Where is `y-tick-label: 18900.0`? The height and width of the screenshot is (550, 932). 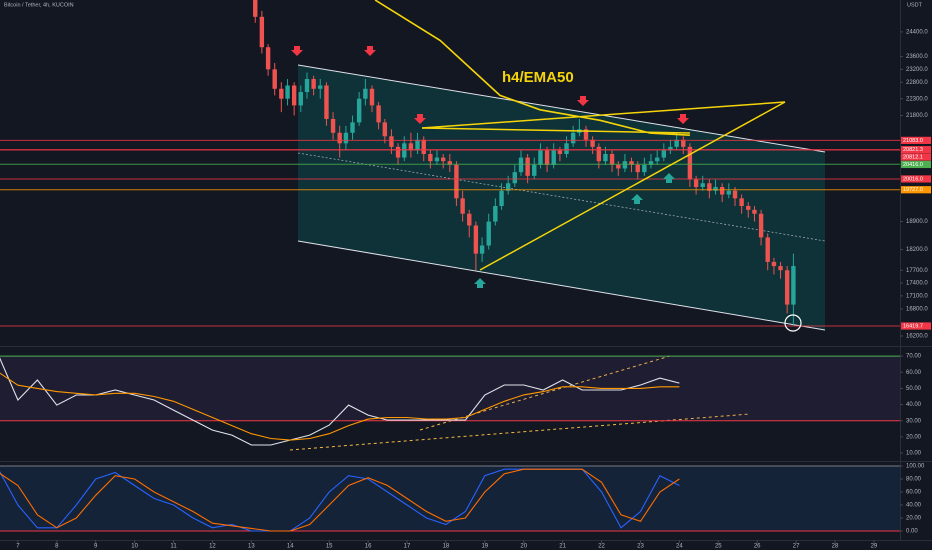
y-tick-label: 18900.0 is located at coordinates (917, 222).